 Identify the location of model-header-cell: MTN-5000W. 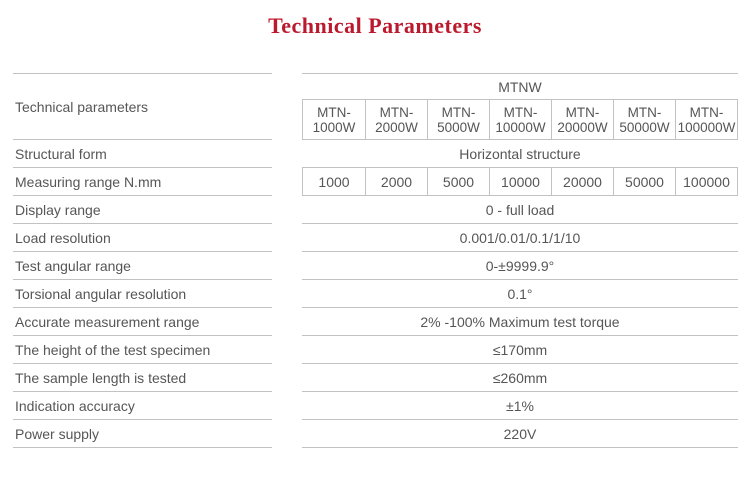
(458, 119).